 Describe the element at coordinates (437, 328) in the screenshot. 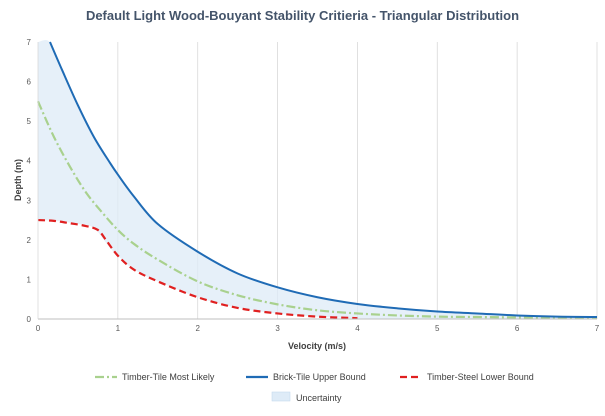

I see `x-tick-label: 5` at that location.